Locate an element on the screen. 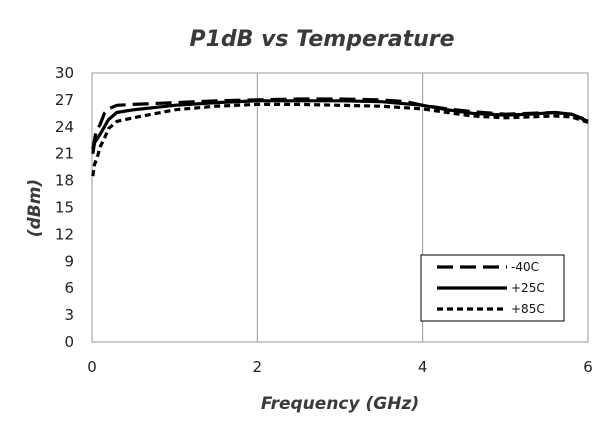  y-tick-label: 27 is located at coordinates (64, 100).